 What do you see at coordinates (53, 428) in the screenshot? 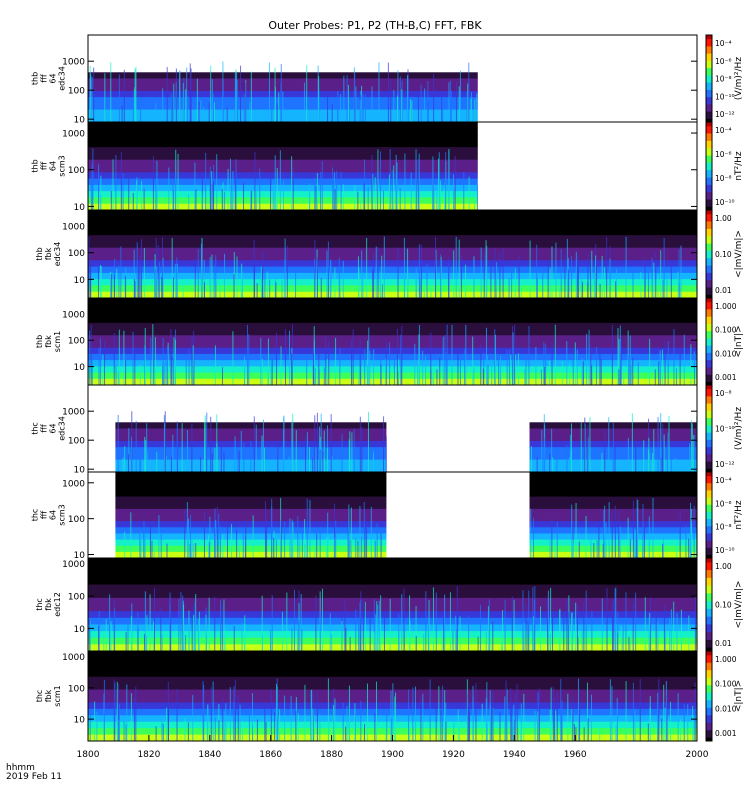
I see `panel-label-line: 64` at bounding box center [53, 428].